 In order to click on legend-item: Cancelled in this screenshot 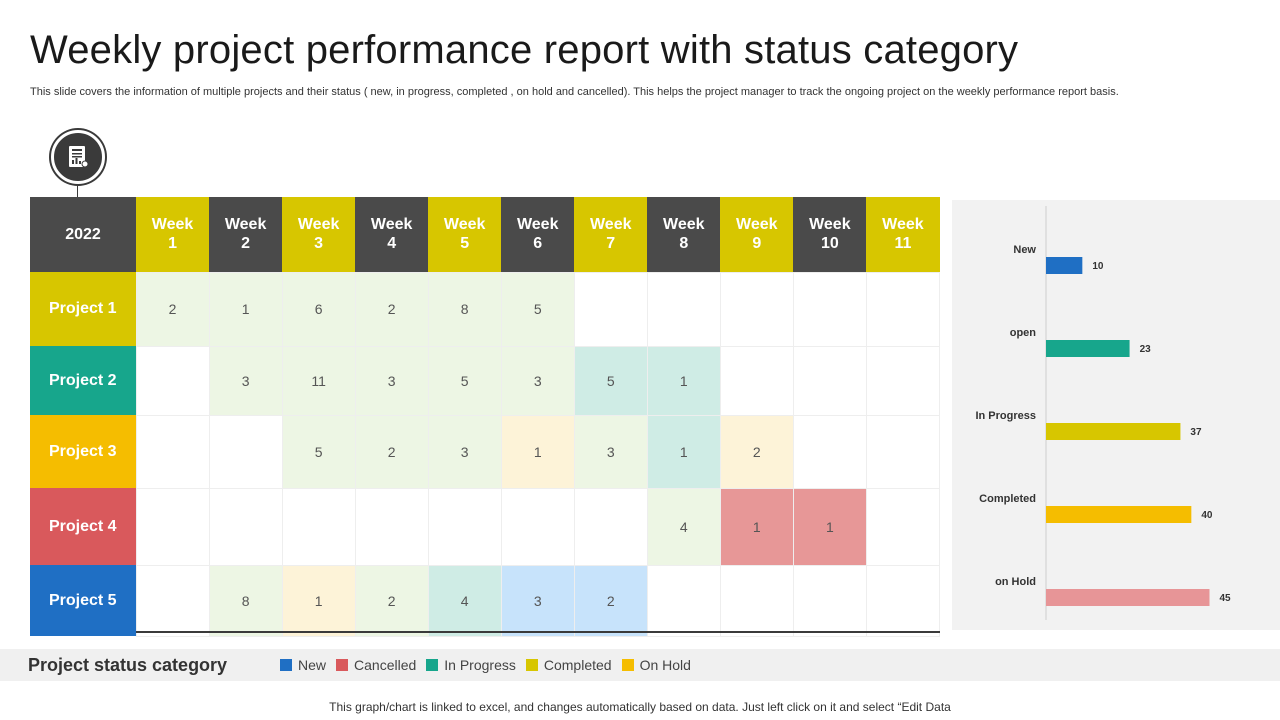, I will do `click(376, 665)`.